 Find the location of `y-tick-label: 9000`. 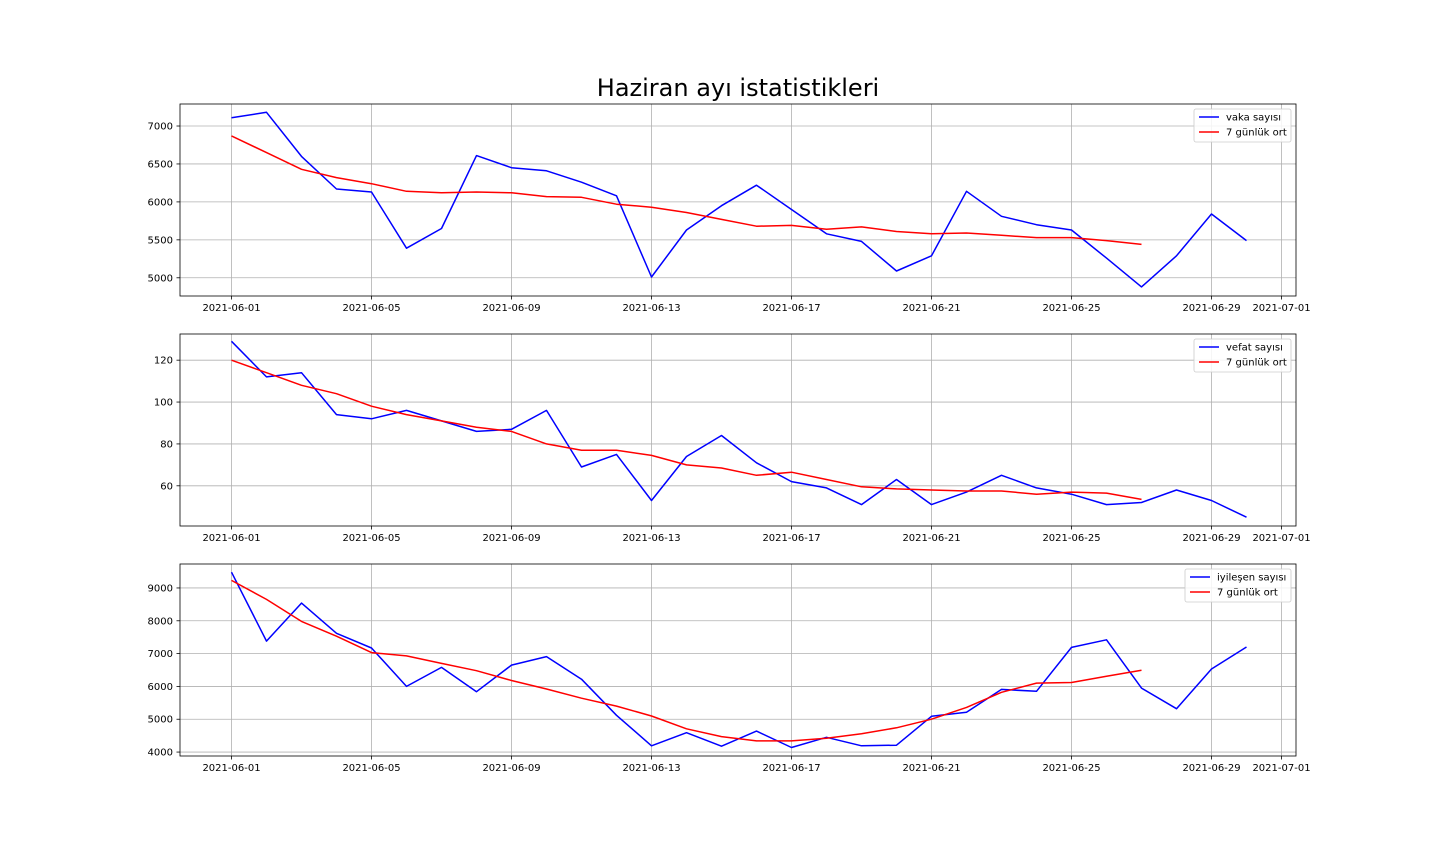

y-tick-label: 9000 is located at coordinates (160, 588).